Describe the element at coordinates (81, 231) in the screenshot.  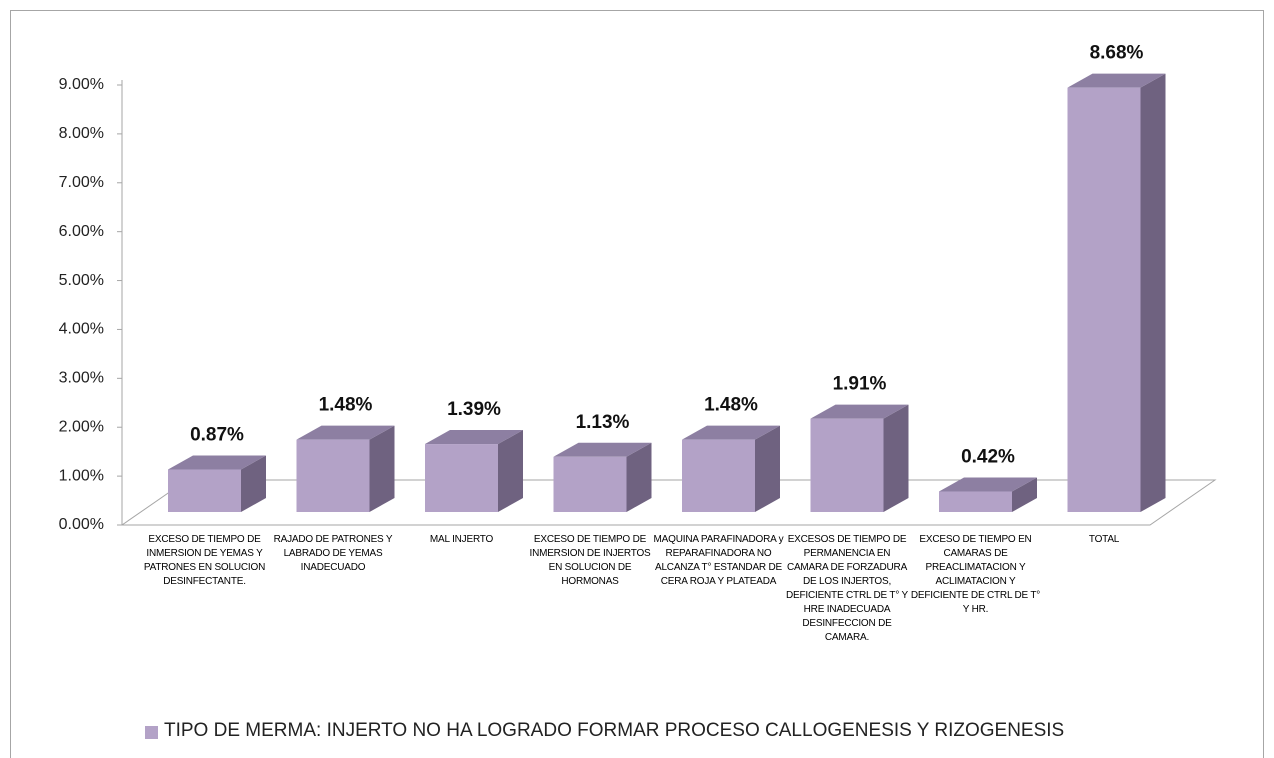
I see `y-tick-label: 6.00%` at that location.